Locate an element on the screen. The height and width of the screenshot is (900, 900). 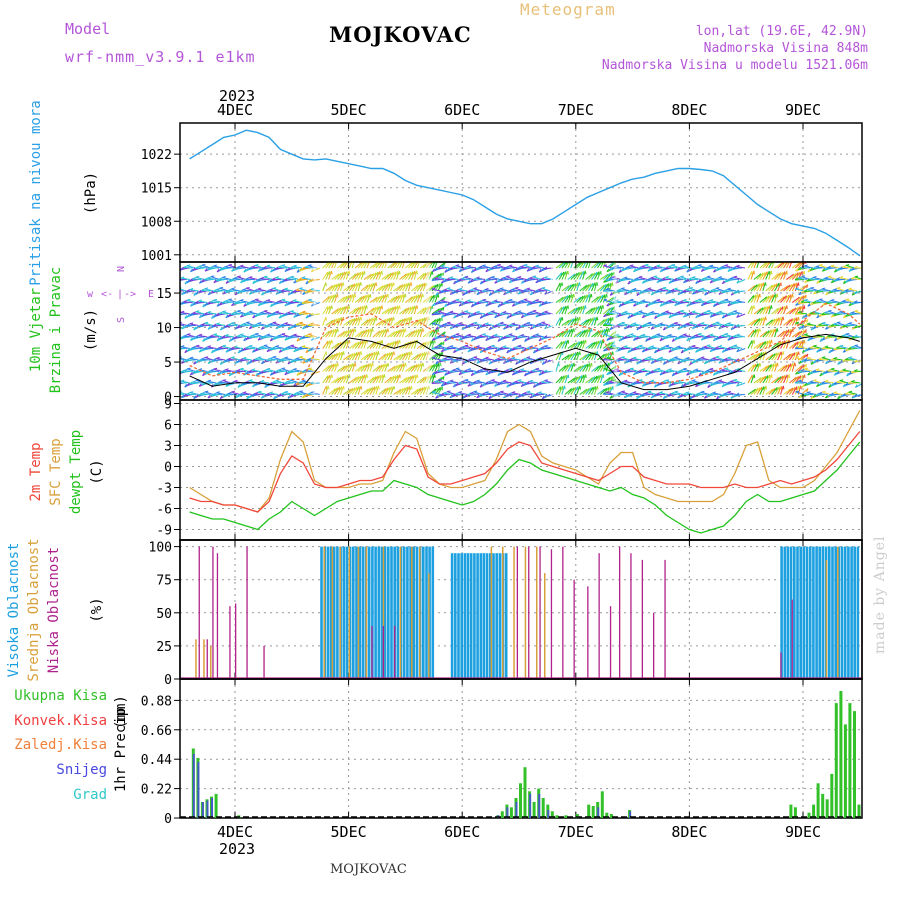
top-xtick-label: 9DEC is located at coordinates (803, 110).